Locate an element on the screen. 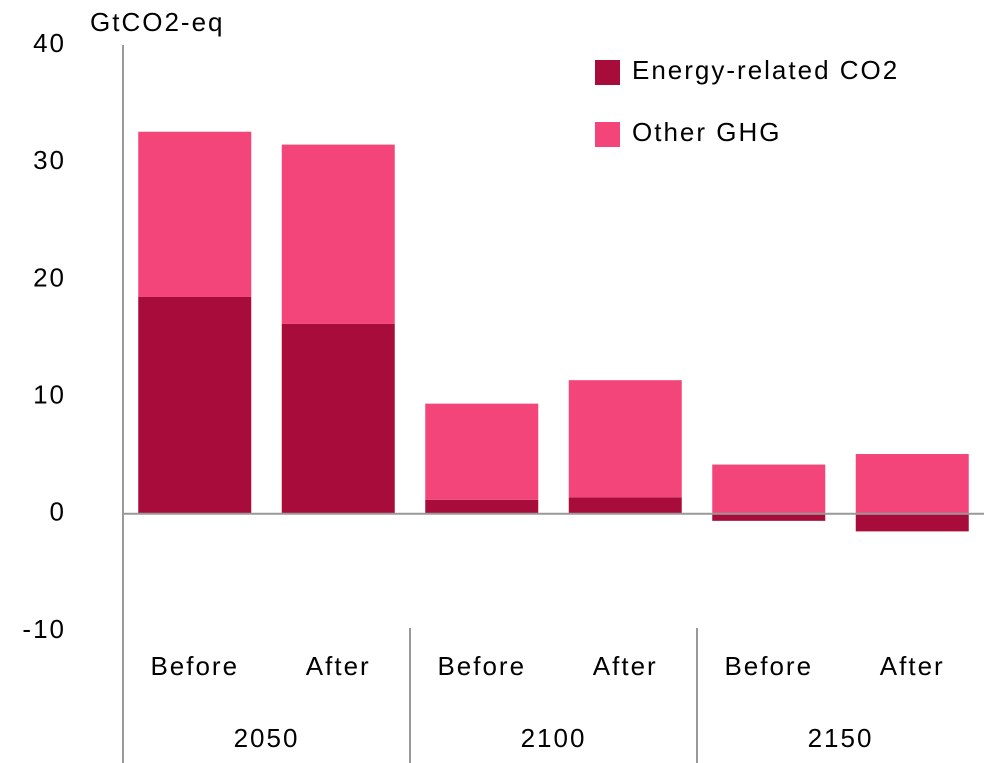  group-label: 2100 is located at coordinates (554, 738).